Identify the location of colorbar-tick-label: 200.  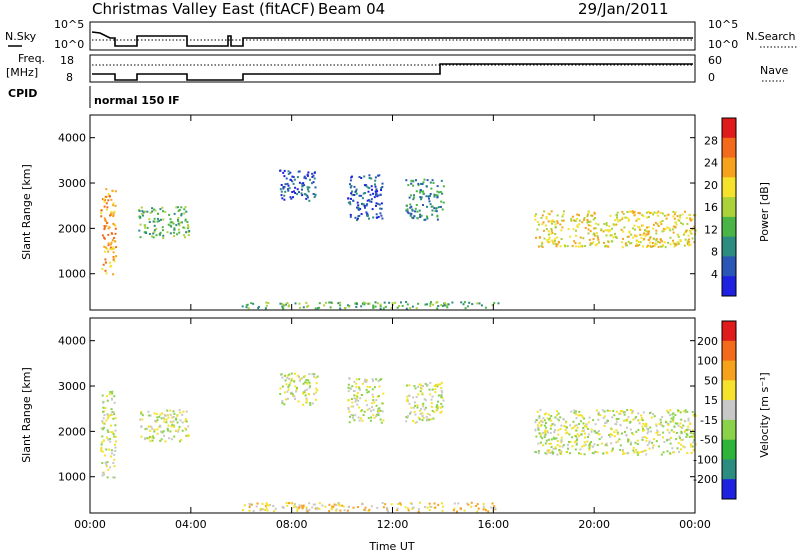
(707, 341).